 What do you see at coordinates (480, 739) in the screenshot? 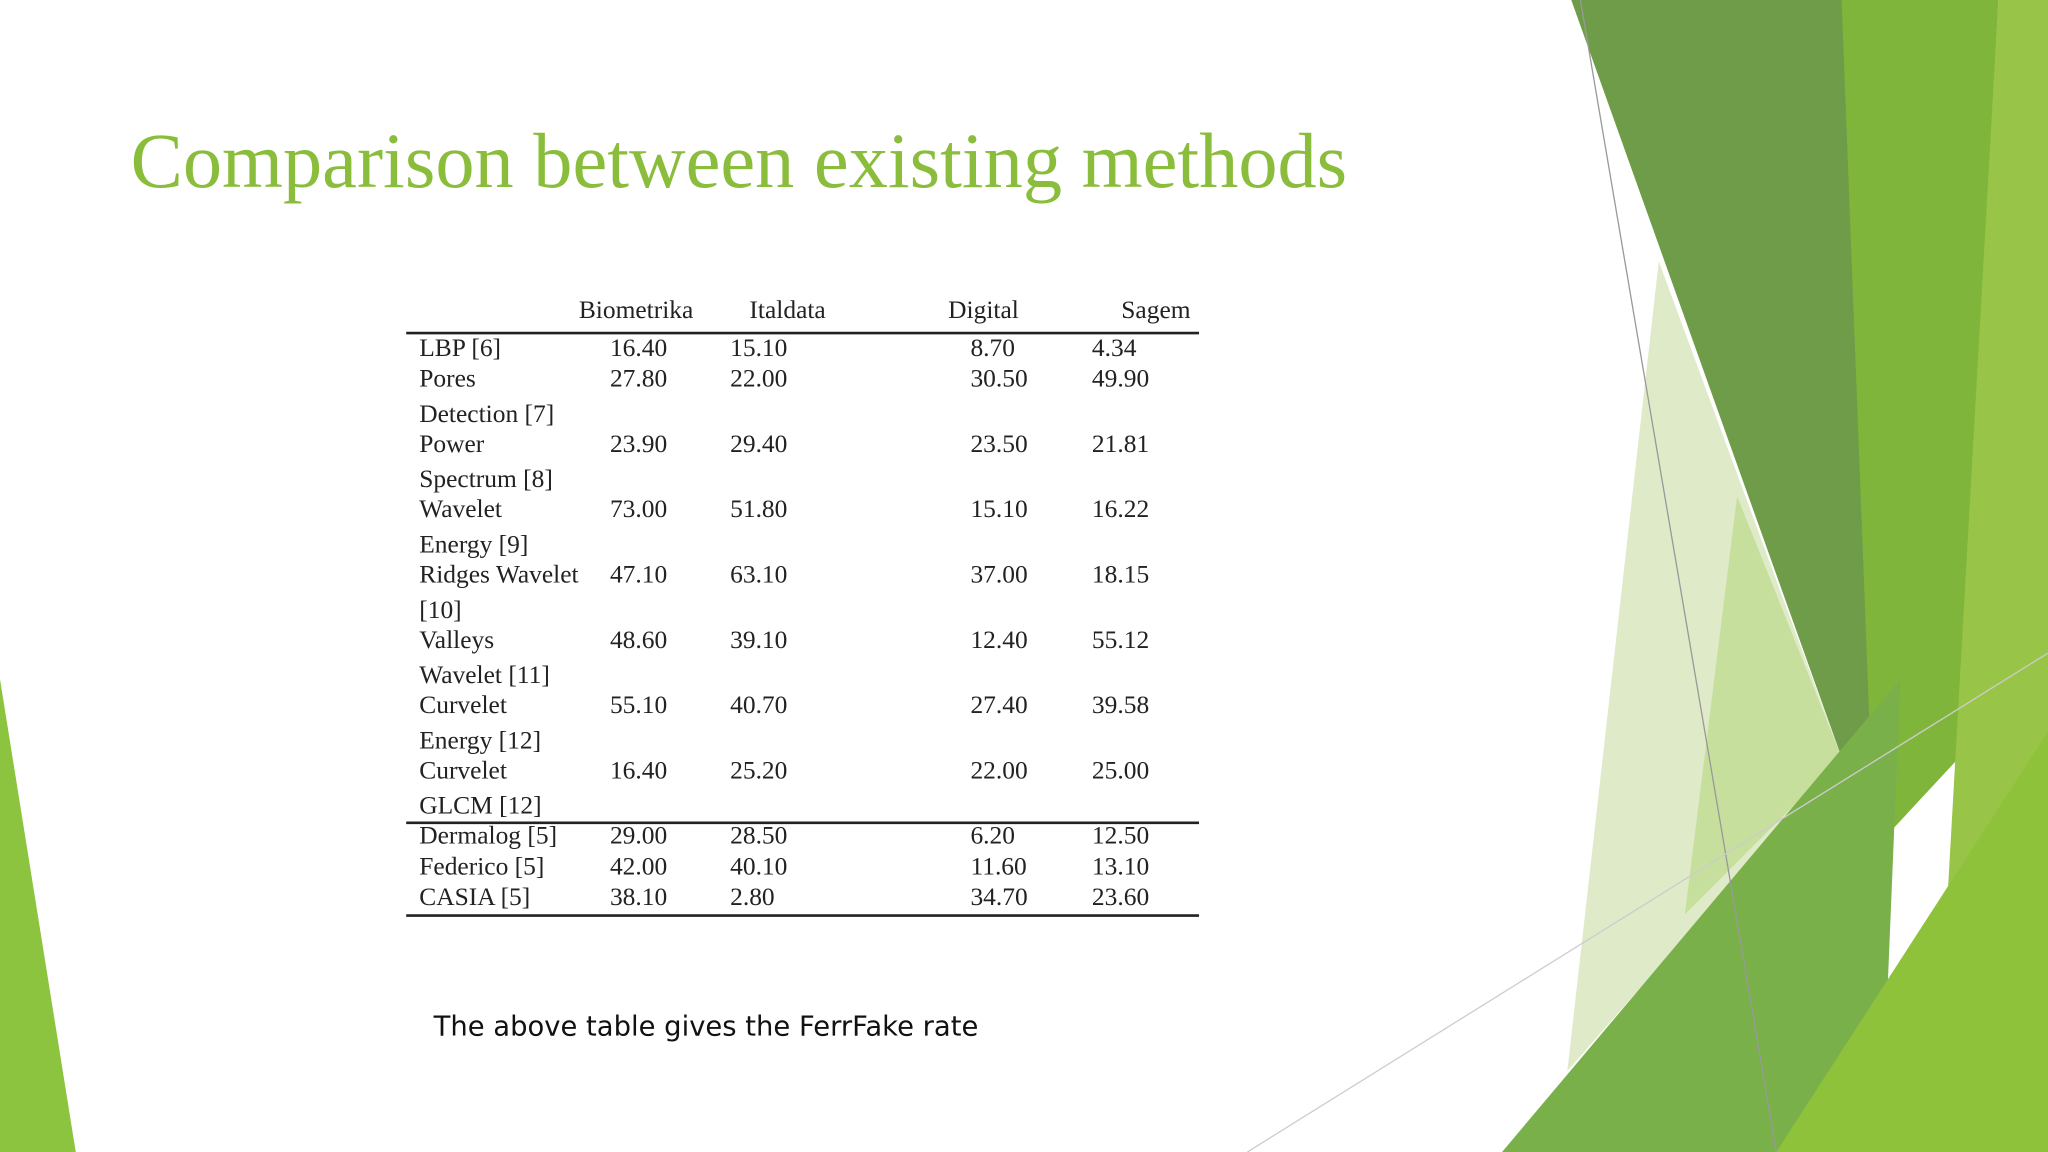
I see `method-name: Energy [12]` at bounding box center [480, 739].